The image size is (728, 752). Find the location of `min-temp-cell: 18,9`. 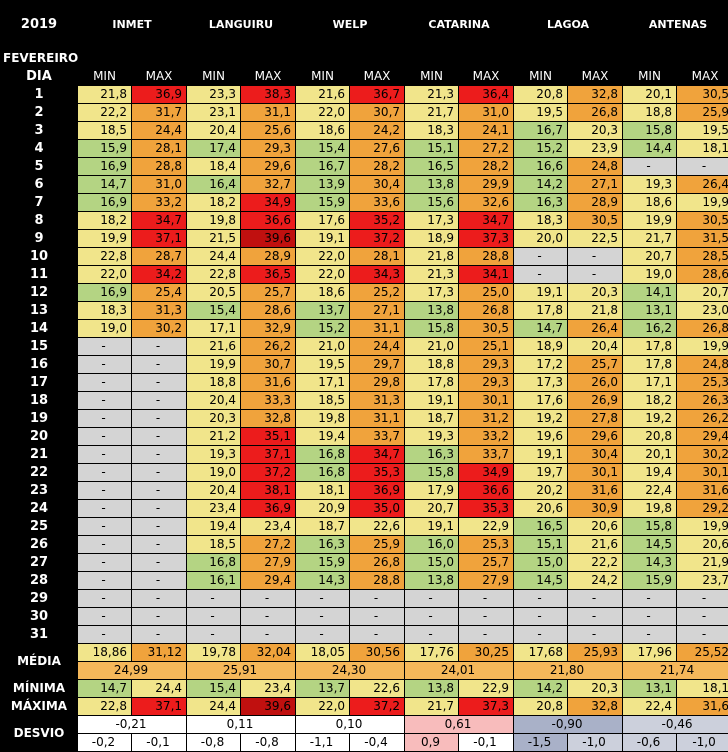

min-temp-cell: 18,9 is located at coordinates (432, 239).